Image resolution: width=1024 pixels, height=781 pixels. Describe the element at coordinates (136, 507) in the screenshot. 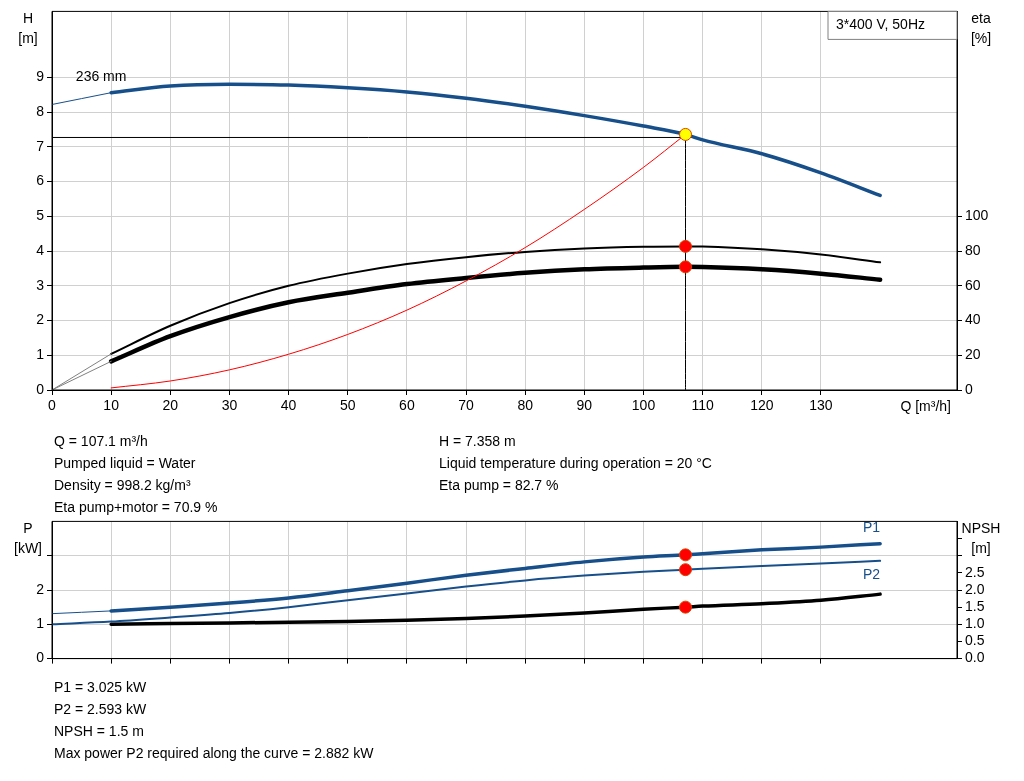

I see `text: Eta pump+motor = 70.9 %` at that location.